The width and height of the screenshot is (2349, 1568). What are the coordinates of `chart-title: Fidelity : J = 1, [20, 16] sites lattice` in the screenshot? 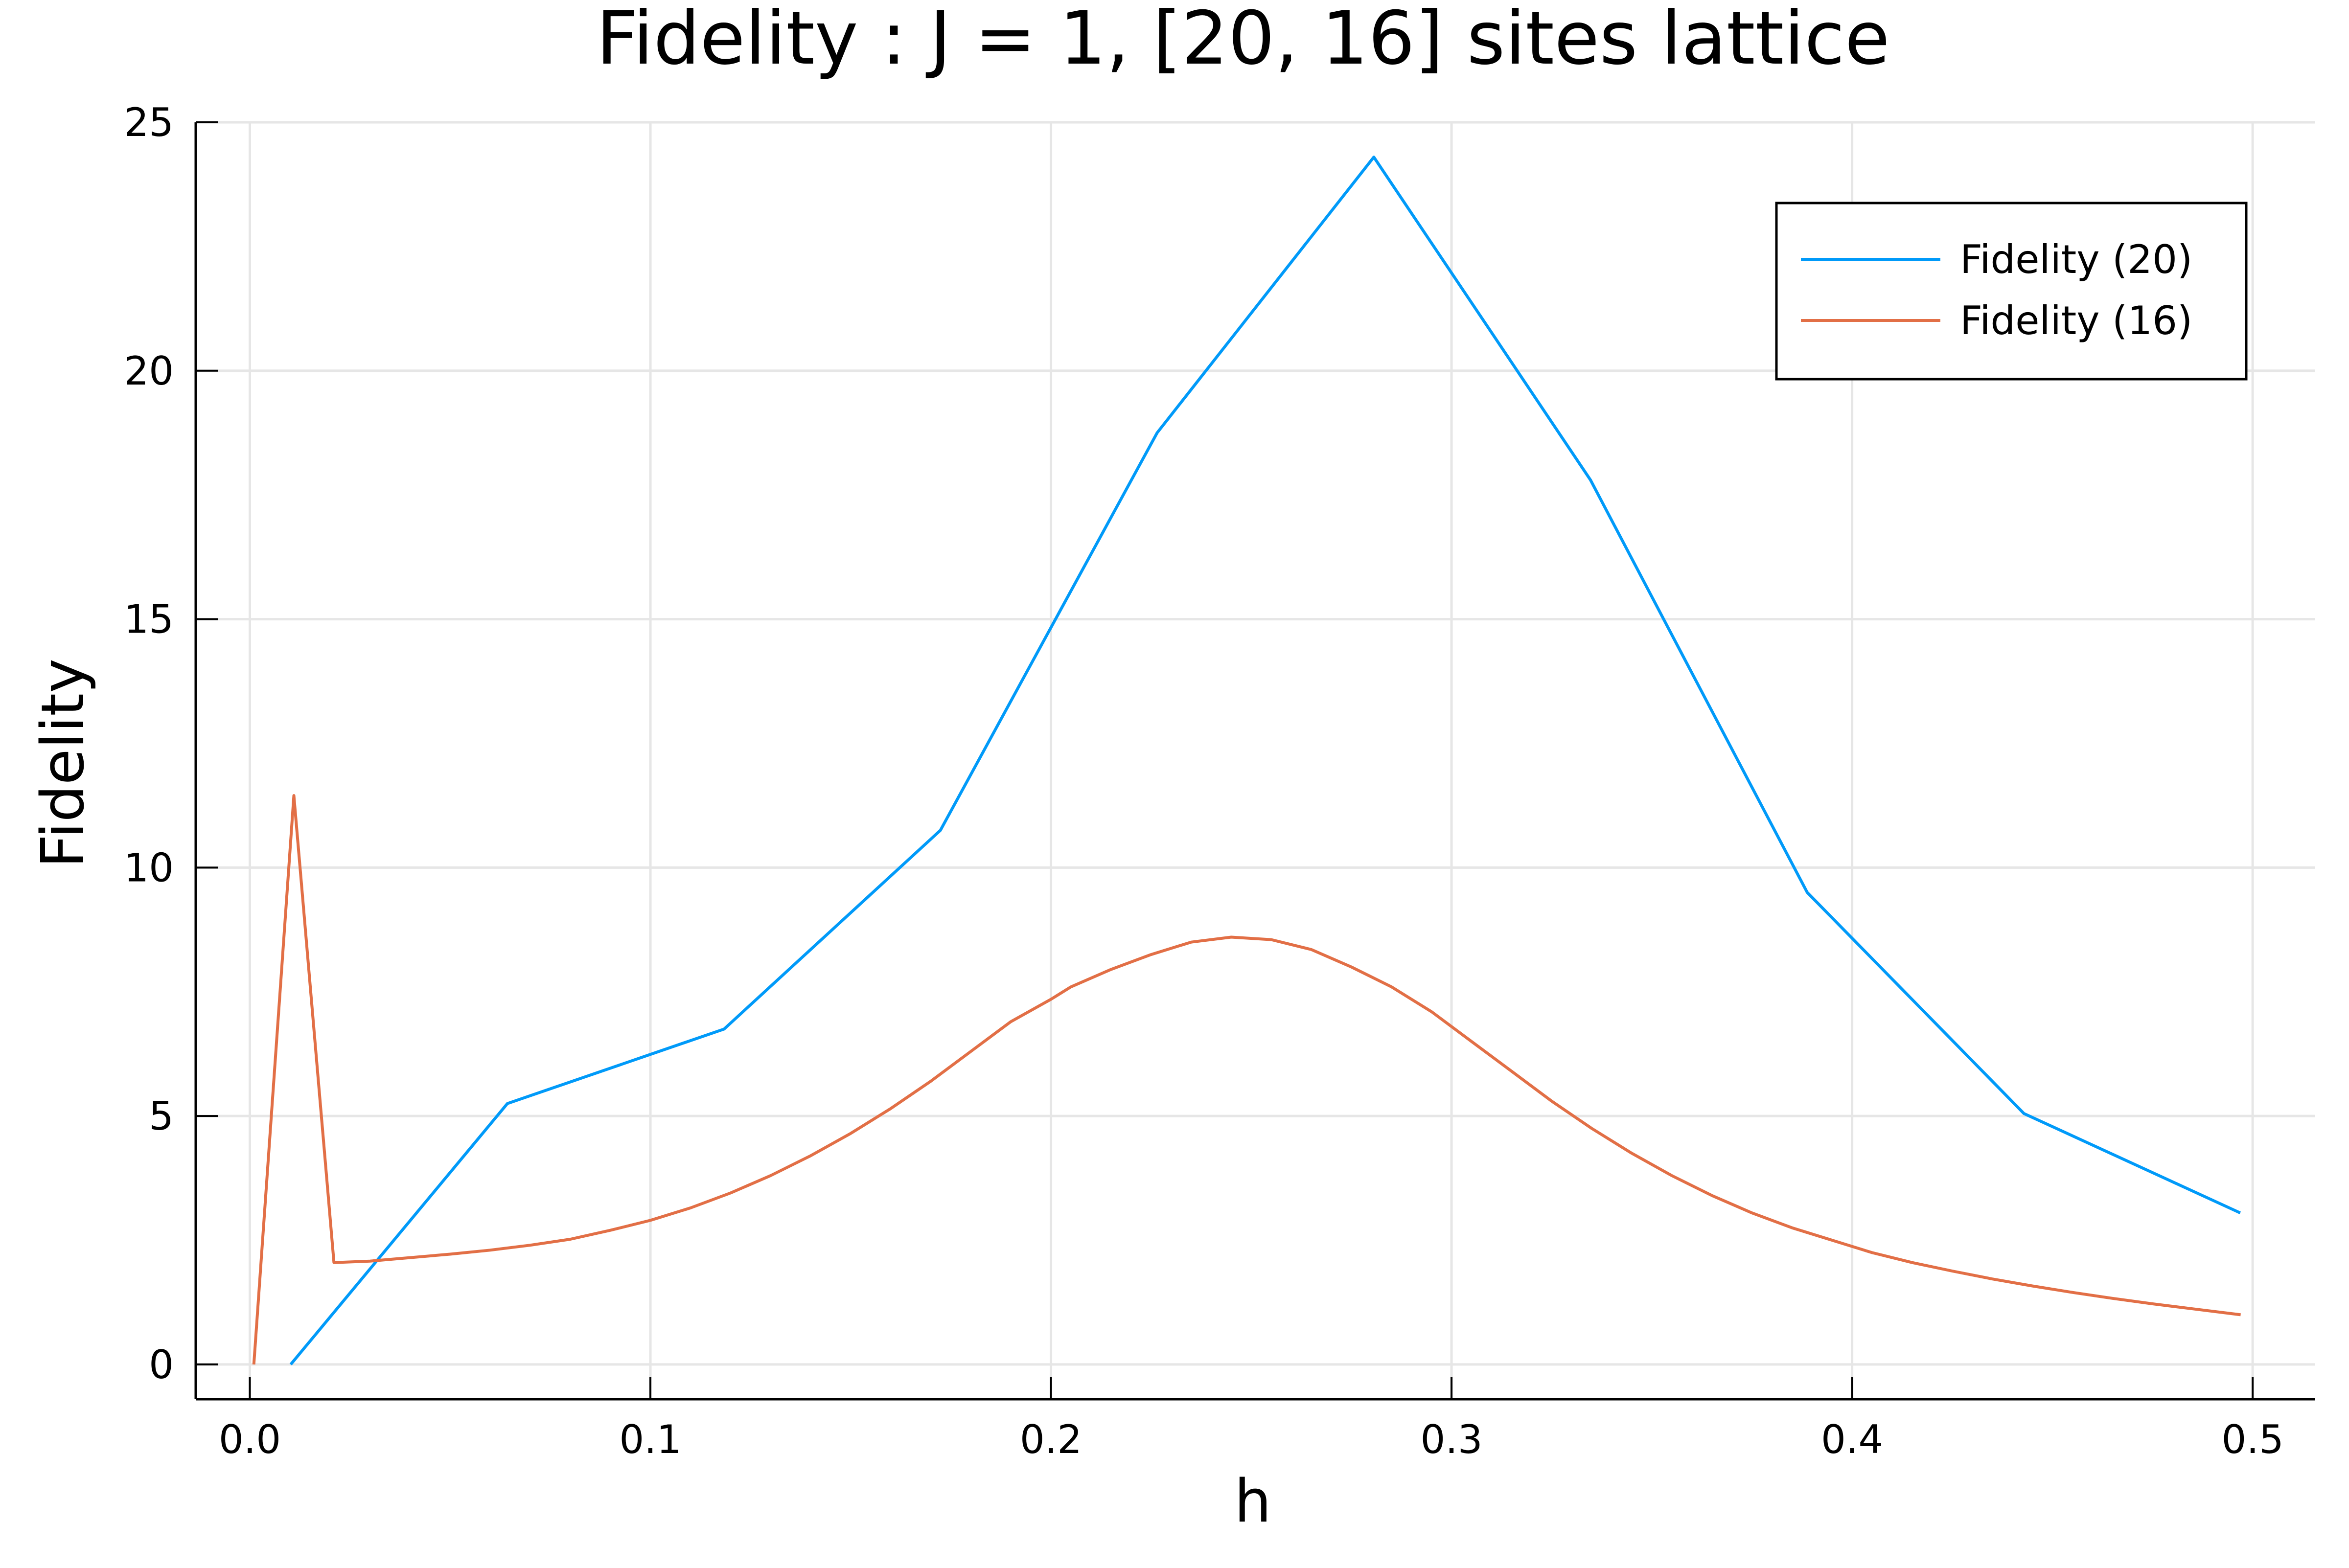 It's located at (1243, 41).